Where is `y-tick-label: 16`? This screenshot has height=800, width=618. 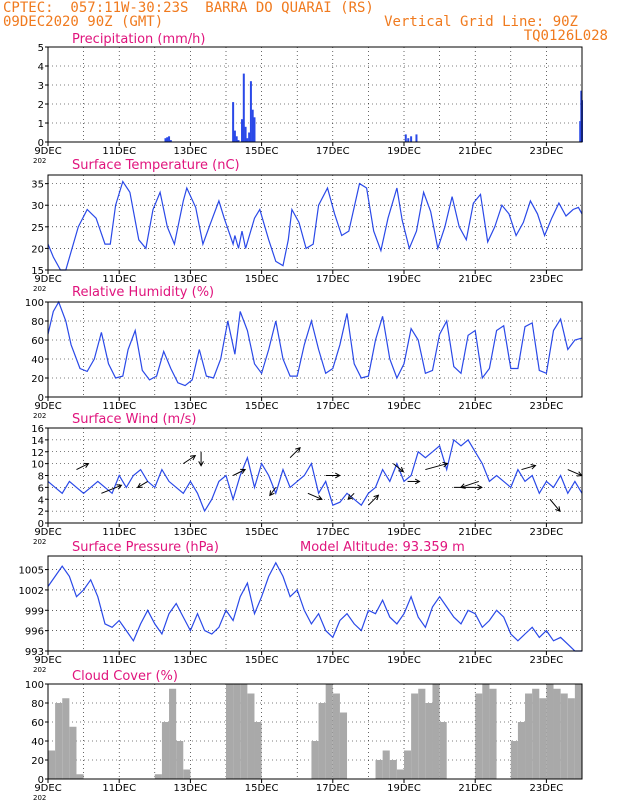 y-tick-label: 16 is located at coordinates (37, 429).